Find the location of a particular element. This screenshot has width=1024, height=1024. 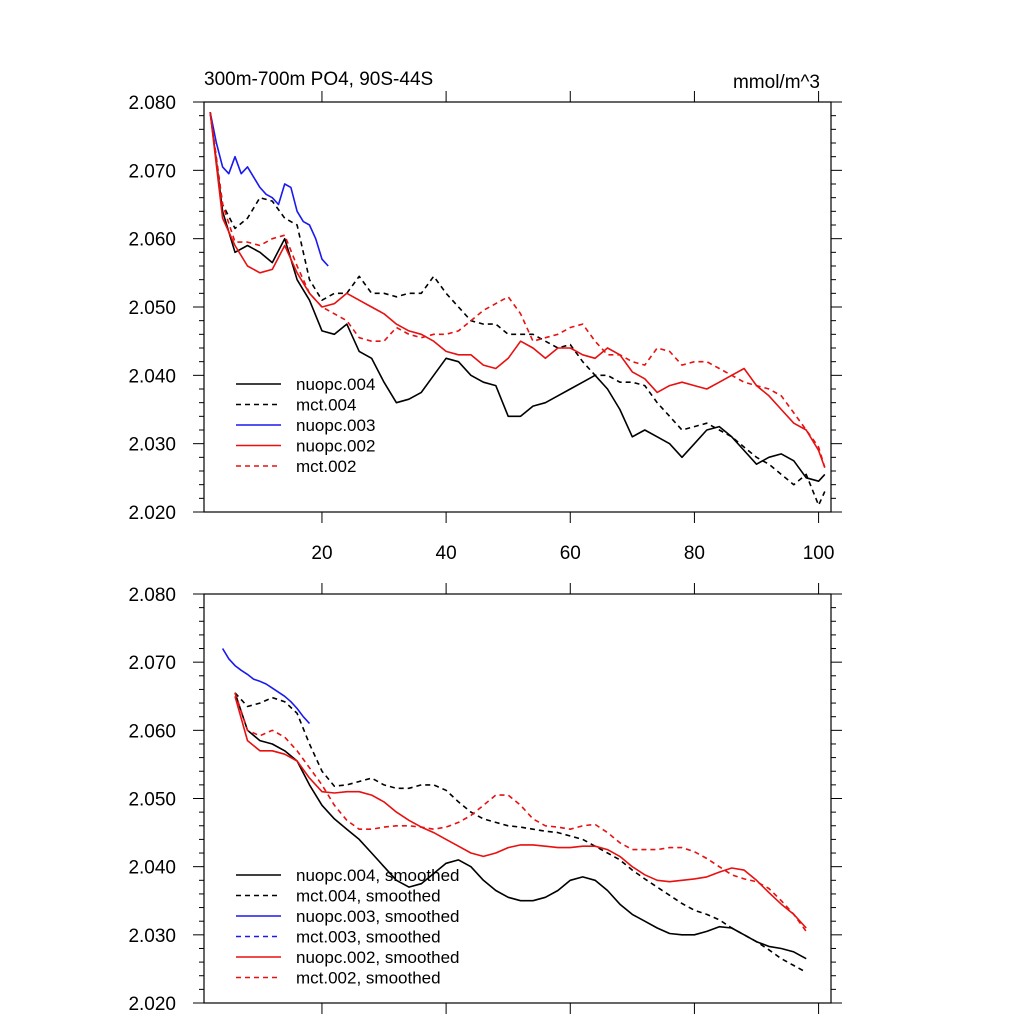

legend-label: nuopc.002 is located at coordinates (335, 446).